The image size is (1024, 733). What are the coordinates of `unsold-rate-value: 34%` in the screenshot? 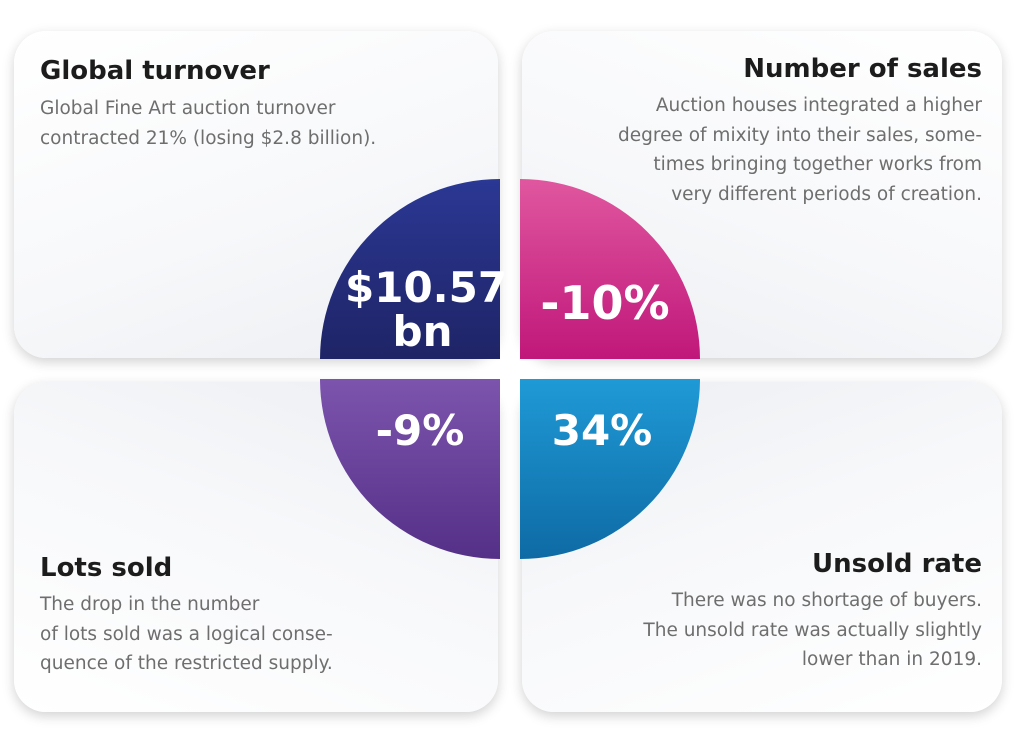 It's located at (602, 430).